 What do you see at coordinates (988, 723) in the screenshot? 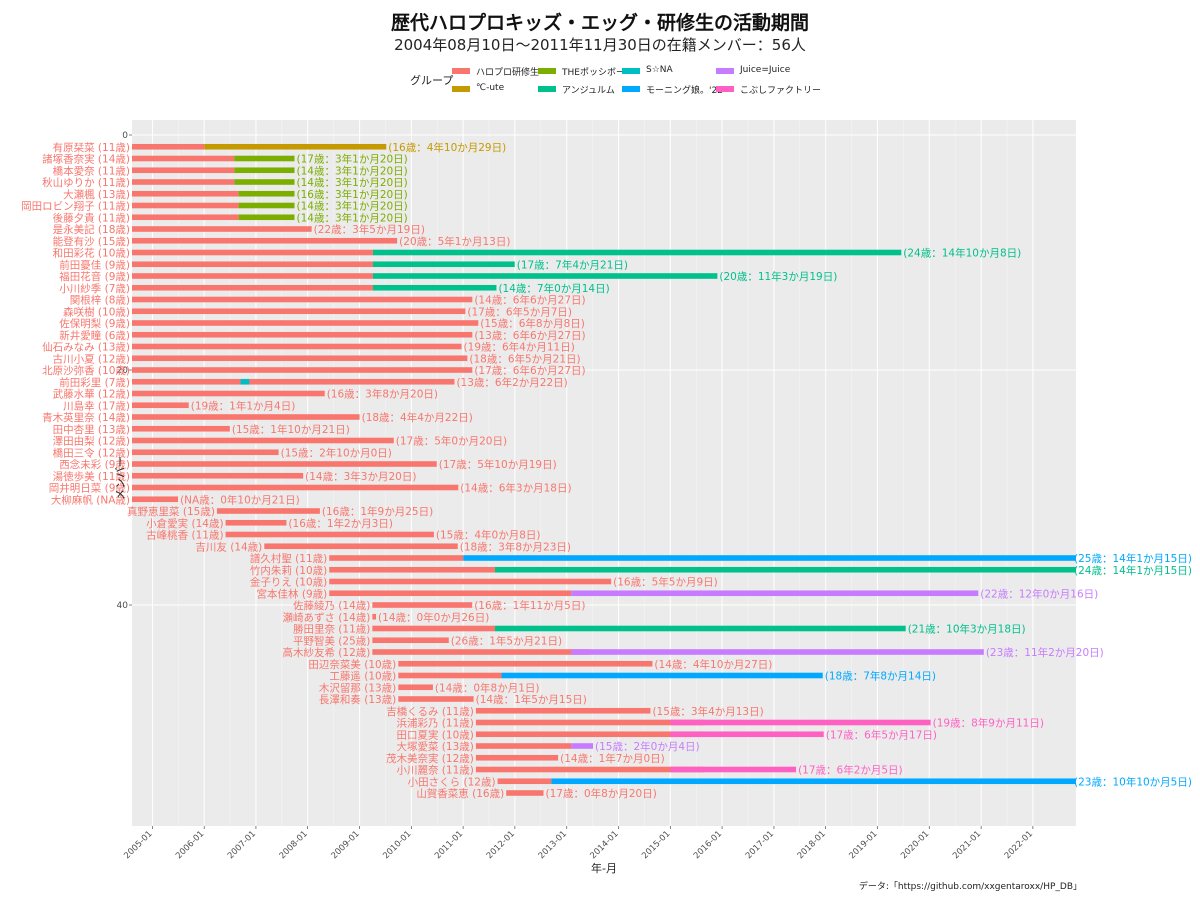
I see `duration-label: (19歳：8年9か月11日)` at bounding box center [988, 723].